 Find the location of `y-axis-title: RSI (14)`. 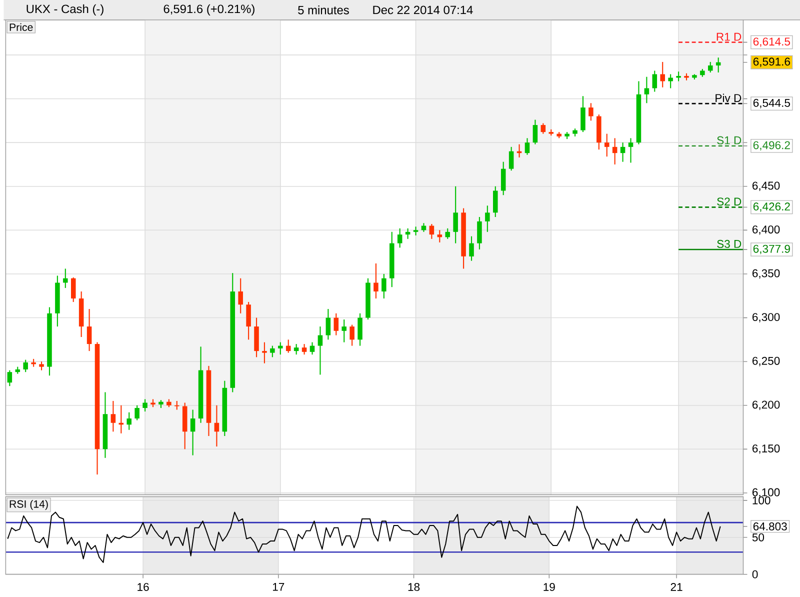

y-axis-title: RSI (14) is located at coordinates (29, 505).